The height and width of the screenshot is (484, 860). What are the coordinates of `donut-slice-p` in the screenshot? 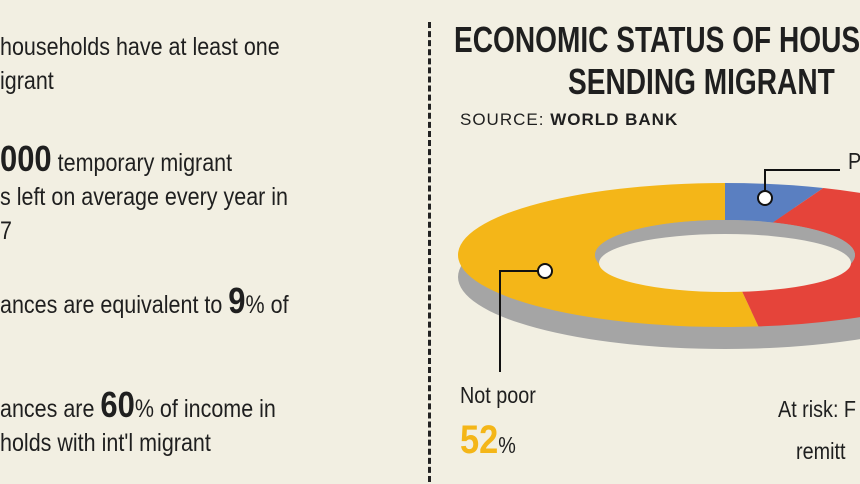 It's located at (774, 203).